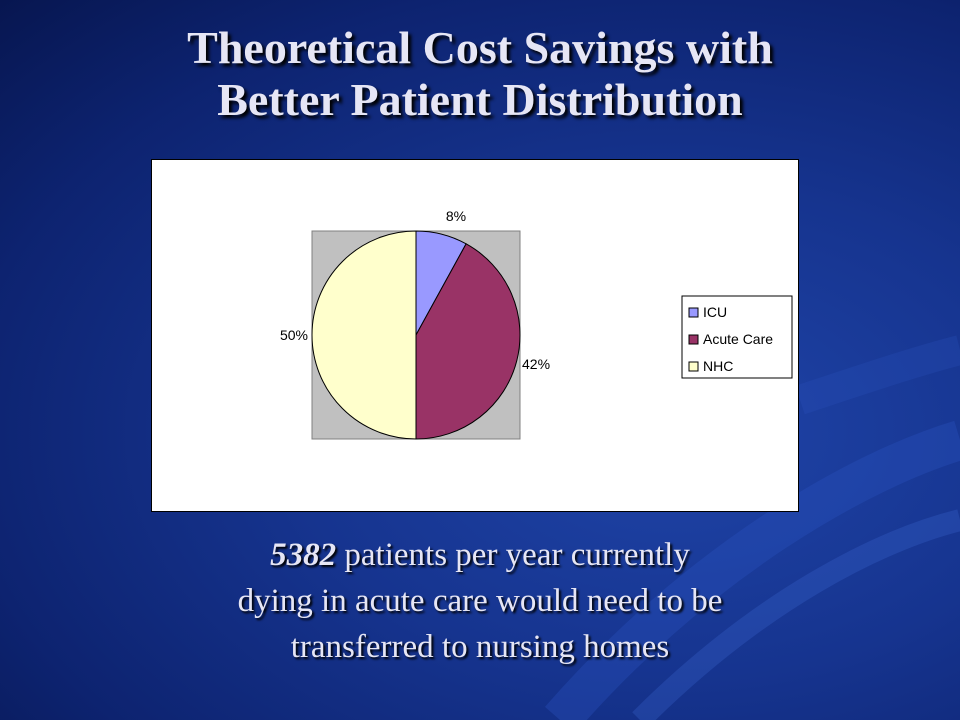 The height and width of the screenshot is (720, 960). I want to click on pie-label-acute-care: 42%, so click(536, 364).